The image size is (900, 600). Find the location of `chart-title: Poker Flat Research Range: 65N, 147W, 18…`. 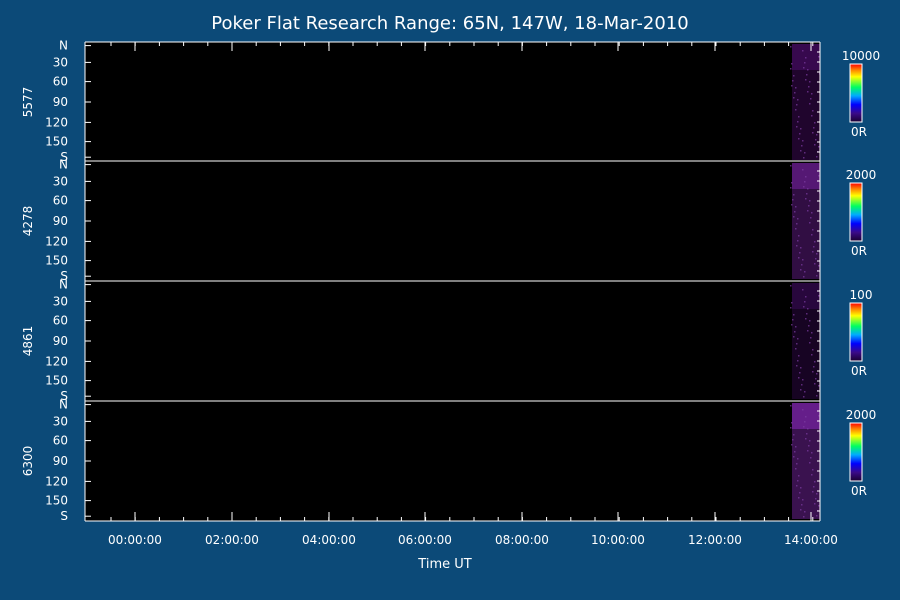

chart-title: Poker Flat Research Range: 65N, 147W, 18… is located at coordinates (449, 23).